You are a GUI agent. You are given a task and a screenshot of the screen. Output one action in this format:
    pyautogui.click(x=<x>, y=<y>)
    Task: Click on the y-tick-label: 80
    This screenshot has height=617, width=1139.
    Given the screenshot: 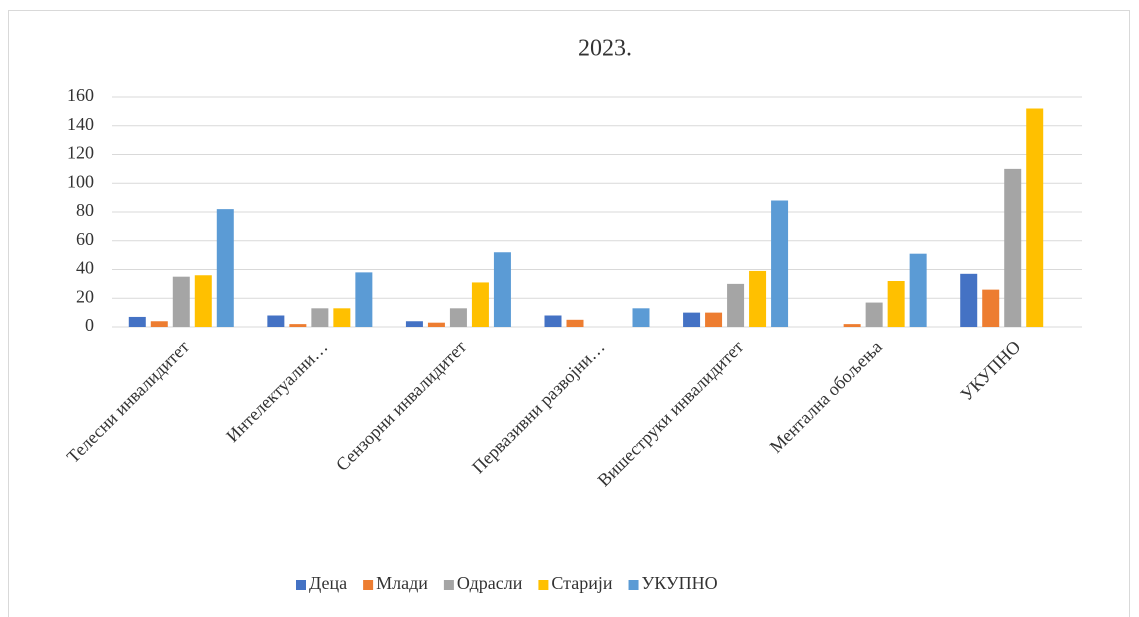 What is the action you would take?
    pyautogui.click(x=85, y=210)
    